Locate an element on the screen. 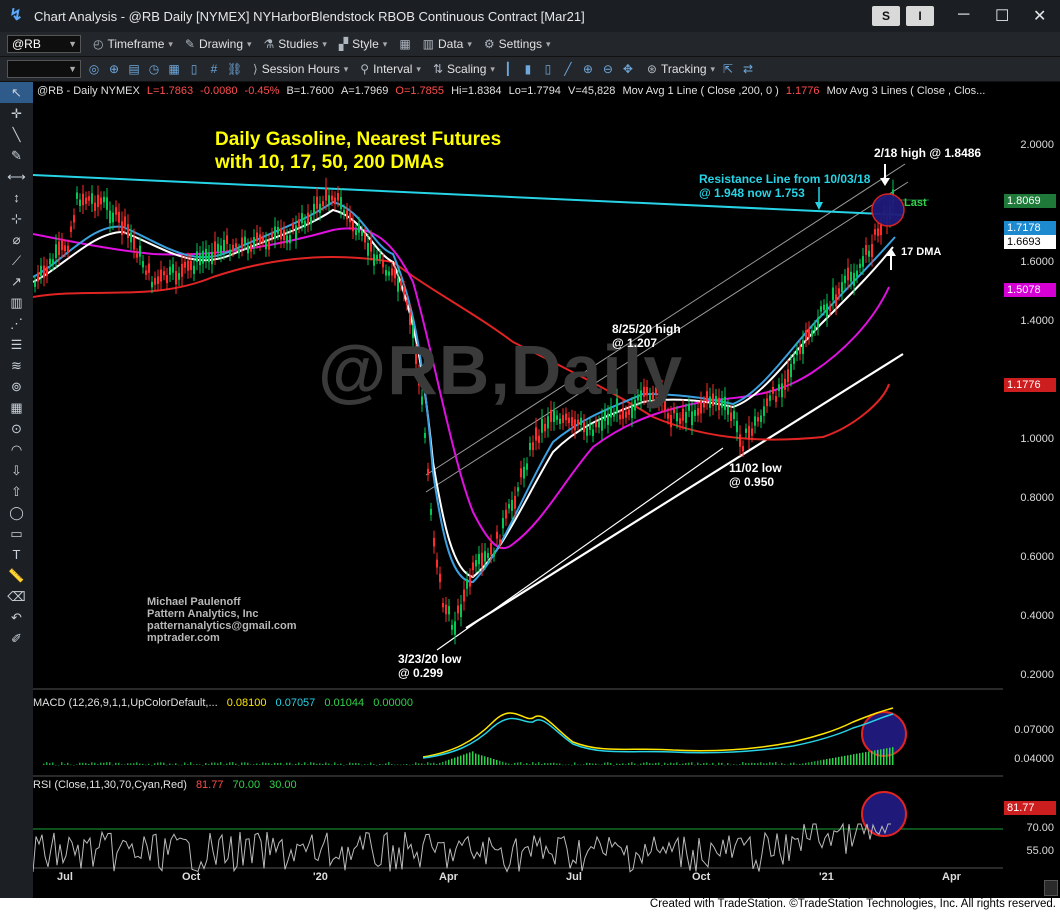 Image resolution: width=1060 pixels, height=912 pixels. timeframe-menu: ◴ Timeframe ▾ is located at coordinates (133, 44).